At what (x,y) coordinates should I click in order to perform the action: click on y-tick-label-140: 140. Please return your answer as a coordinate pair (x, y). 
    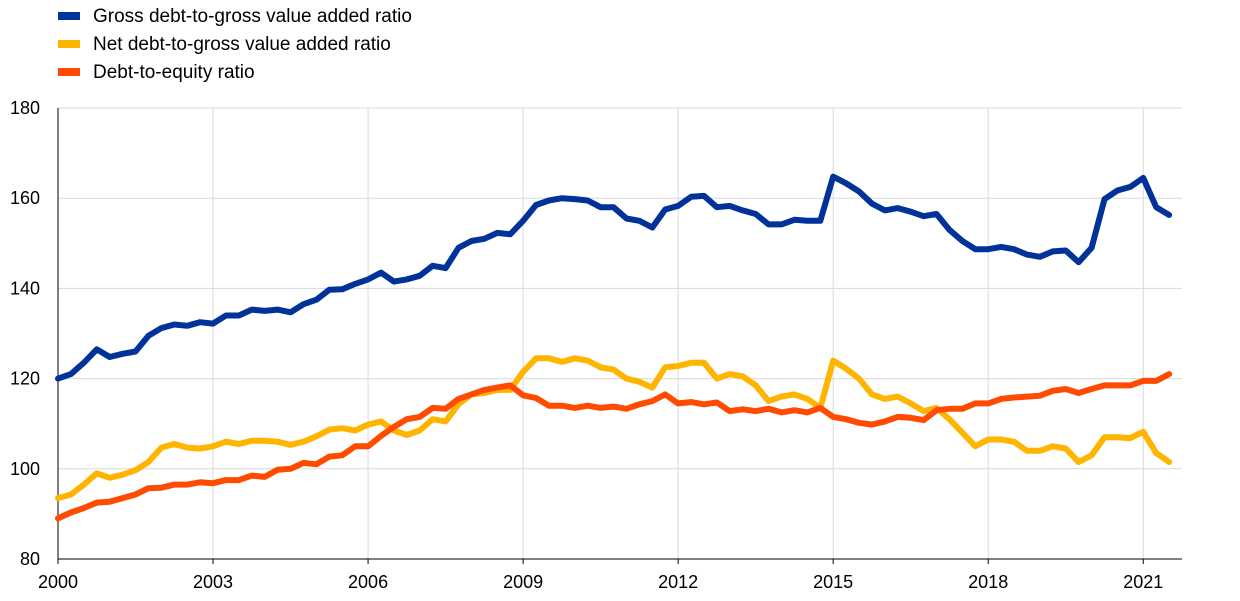
    Looking at the image, I should click on (25, 288).